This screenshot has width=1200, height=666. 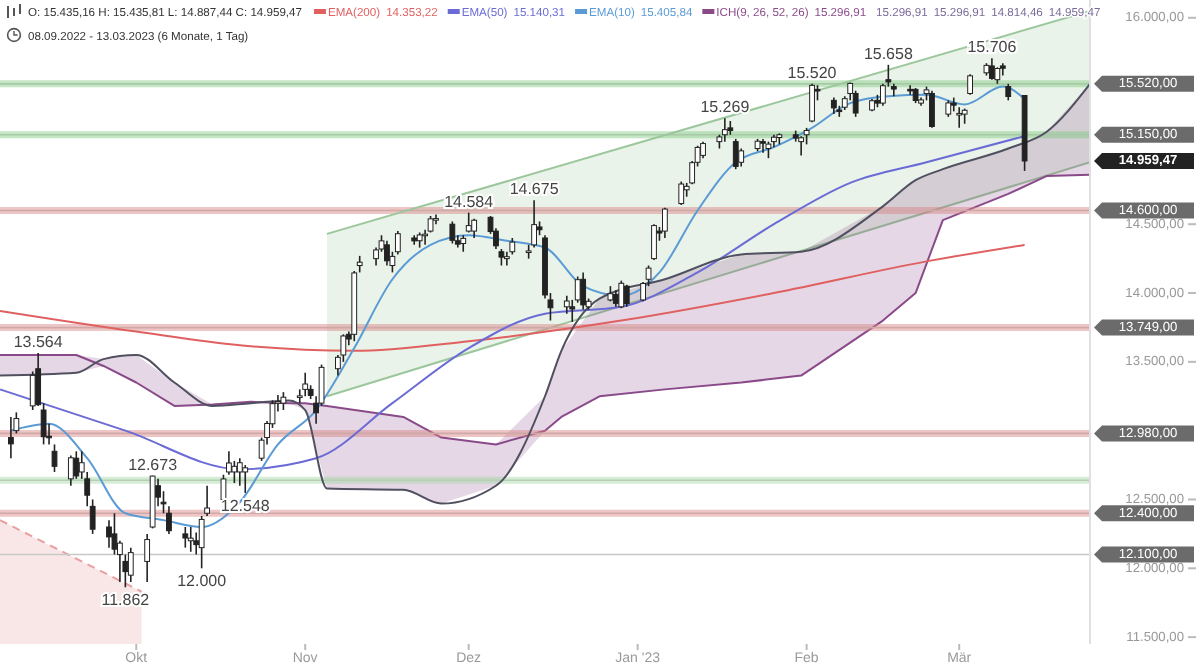 I want to click on line-series, so click(x=513, y=297).